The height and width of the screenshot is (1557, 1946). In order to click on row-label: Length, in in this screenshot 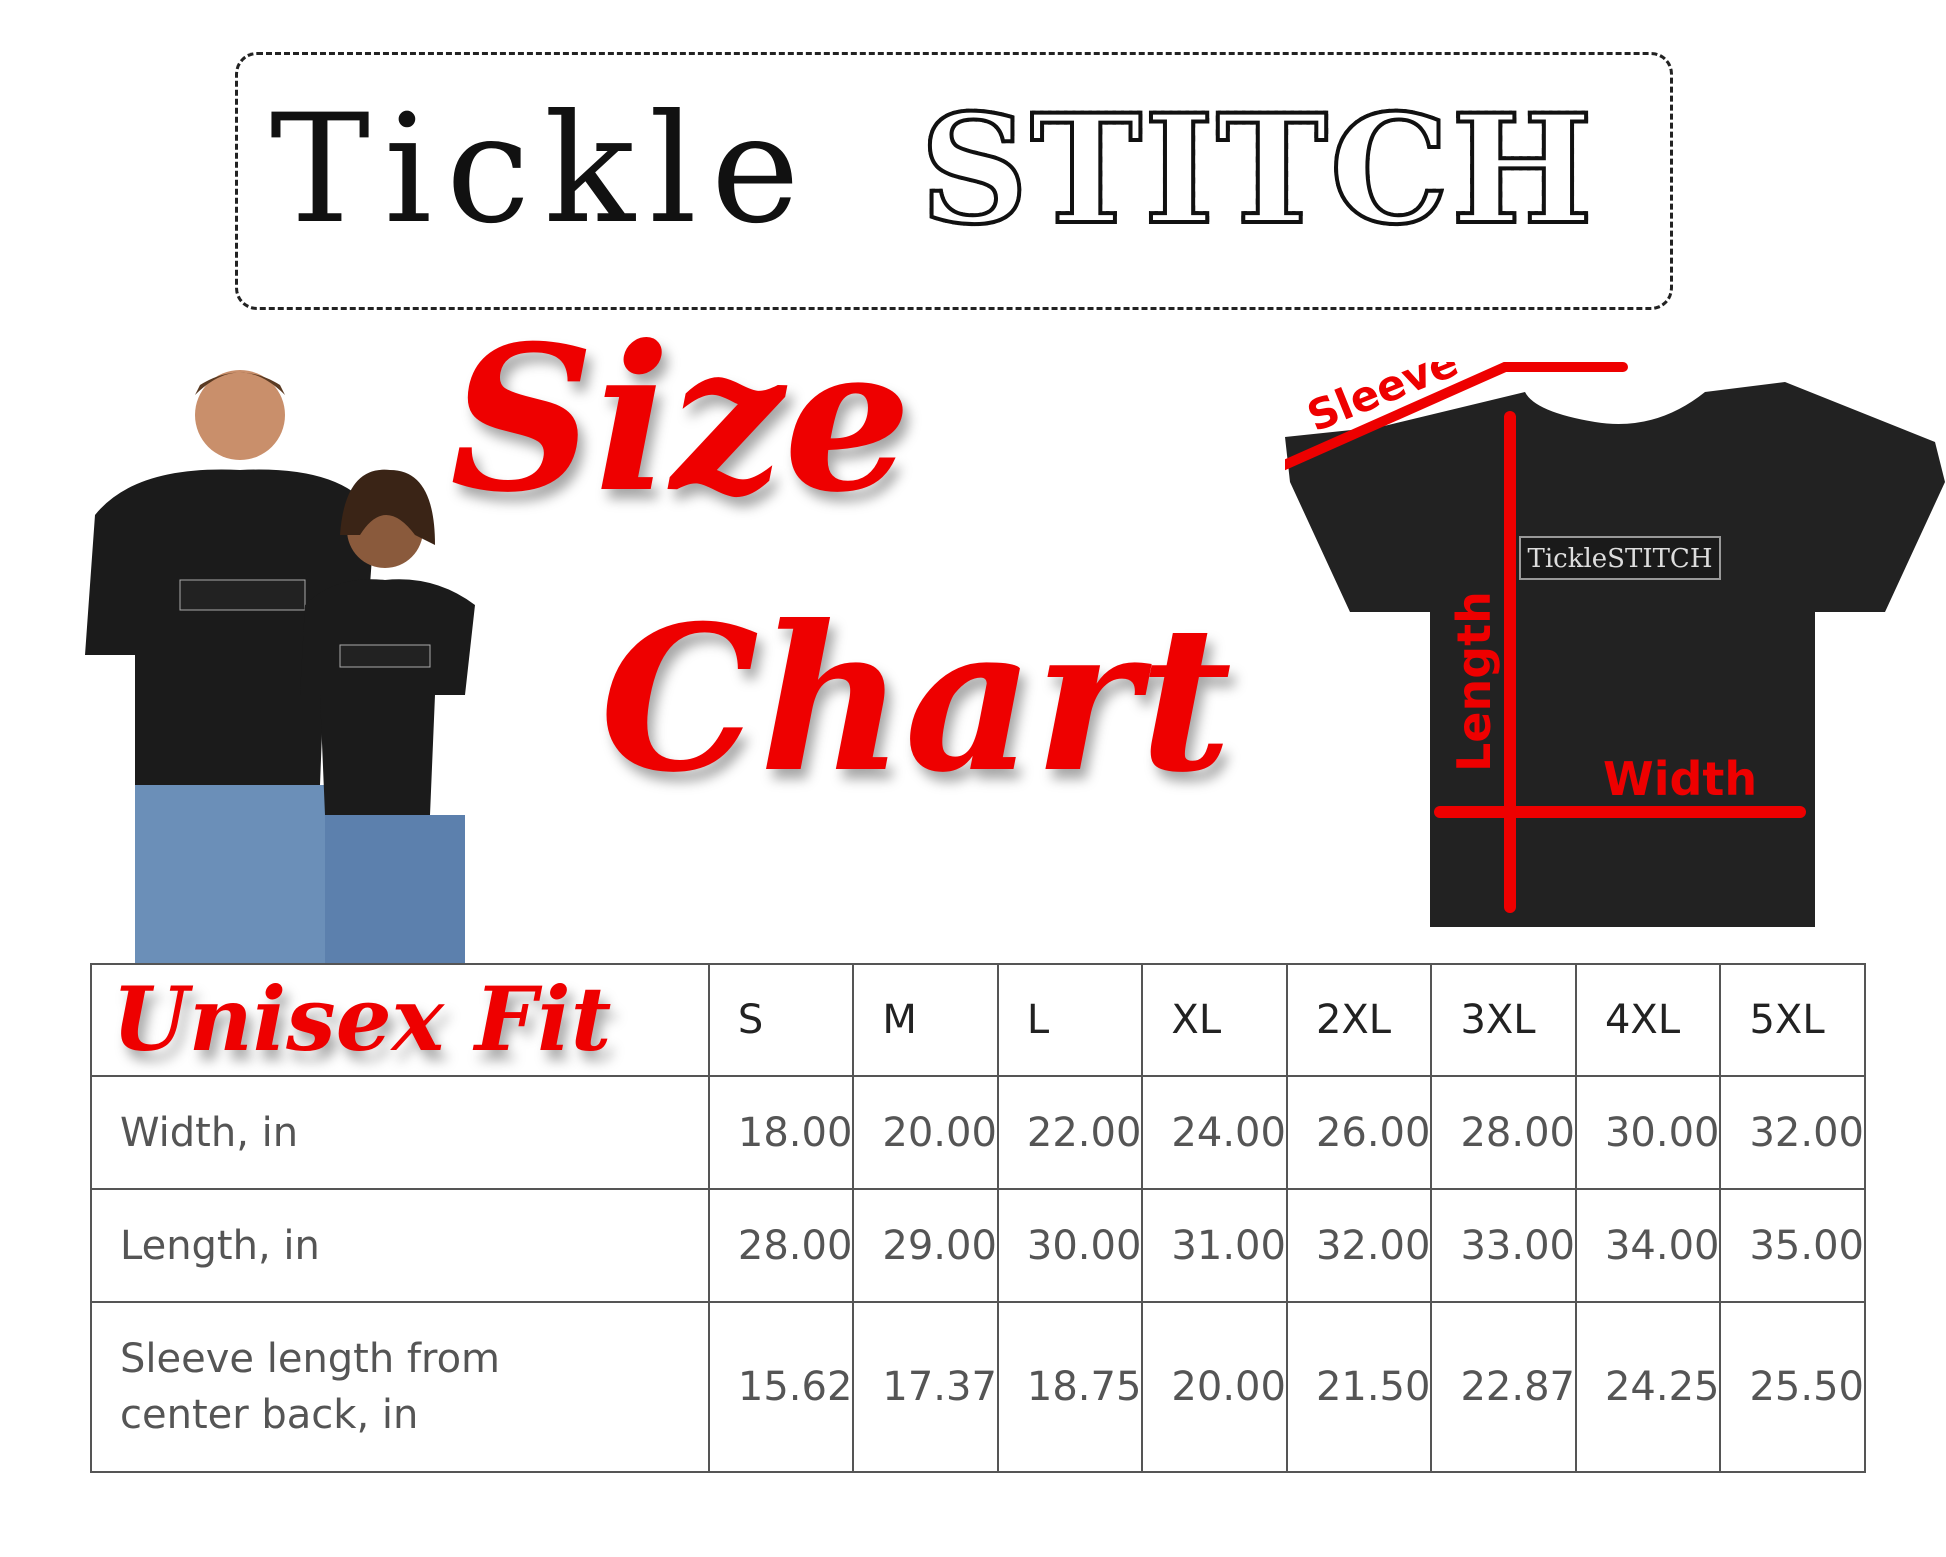, I will do `click(400, 1245)`.